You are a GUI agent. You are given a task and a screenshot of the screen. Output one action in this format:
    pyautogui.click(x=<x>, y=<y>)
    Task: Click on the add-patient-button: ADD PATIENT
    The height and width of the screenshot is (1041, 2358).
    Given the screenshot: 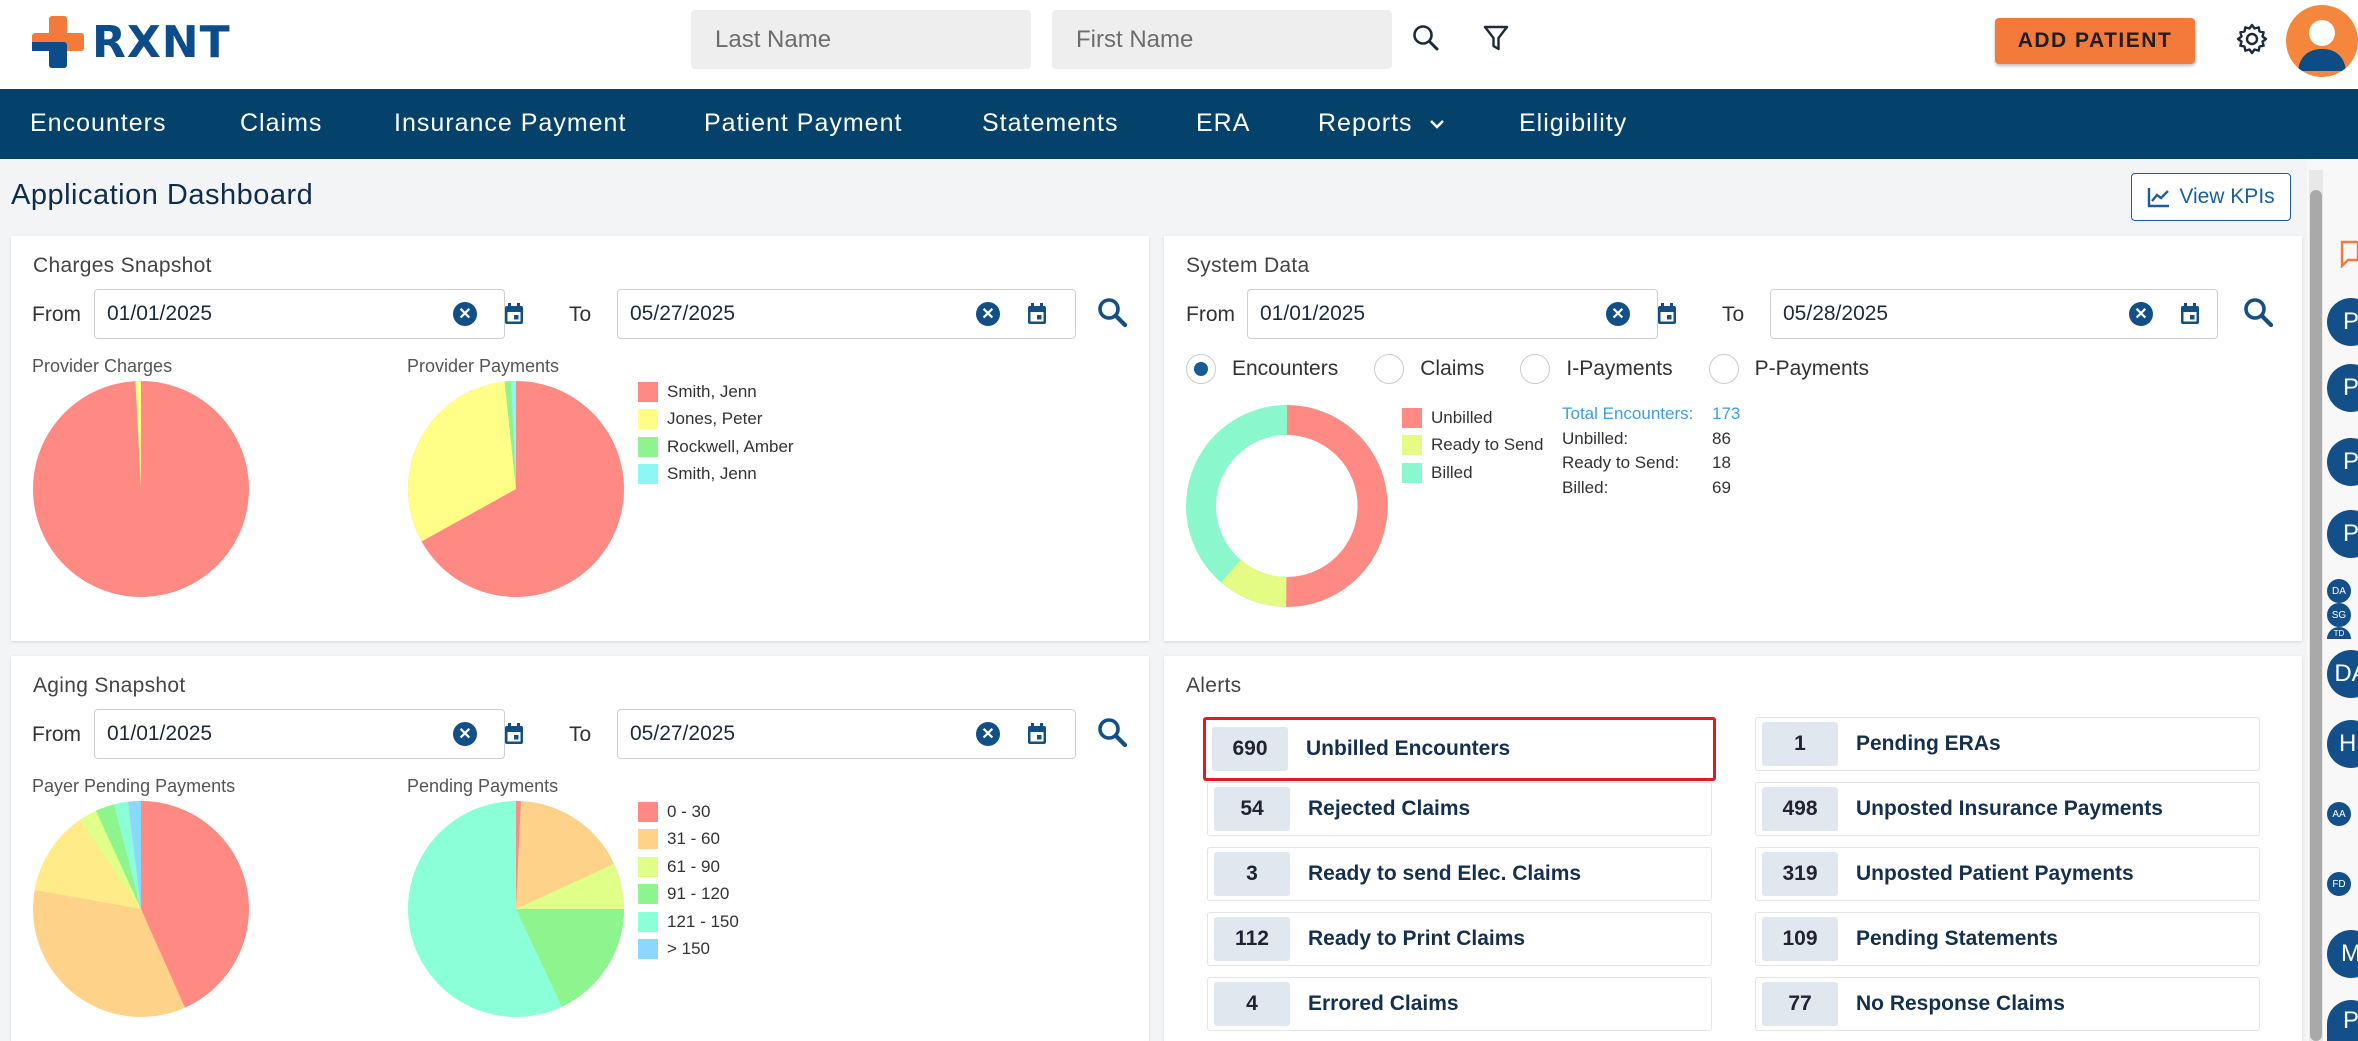 What is the action you would take?
    pyautogui.click(x=2095, y=41)
    